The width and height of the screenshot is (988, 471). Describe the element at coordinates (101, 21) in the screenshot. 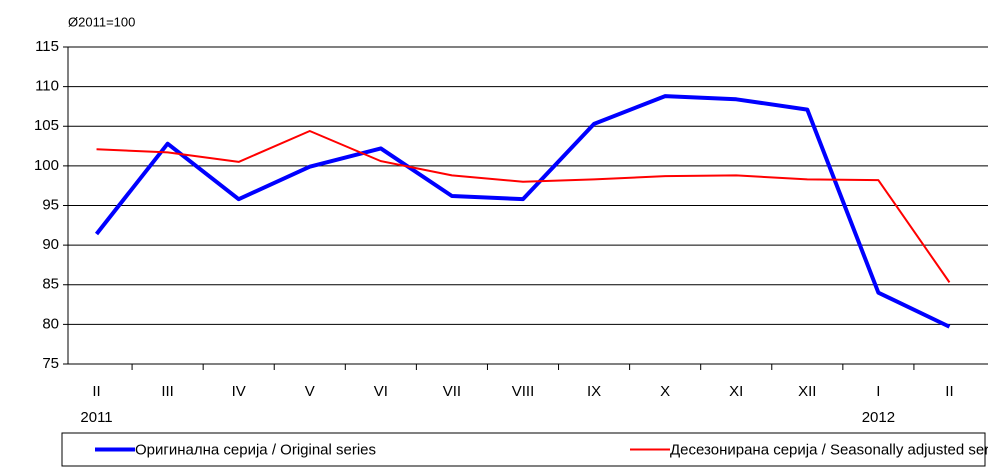

I see `unit-label: Ø2011=100` at that location.